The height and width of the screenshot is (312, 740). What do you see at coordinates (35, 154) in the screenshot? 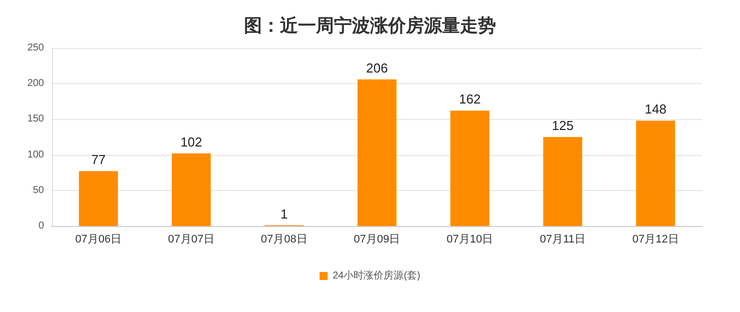
I see `y-tick-label: 100` at bounding box center [35, 154].